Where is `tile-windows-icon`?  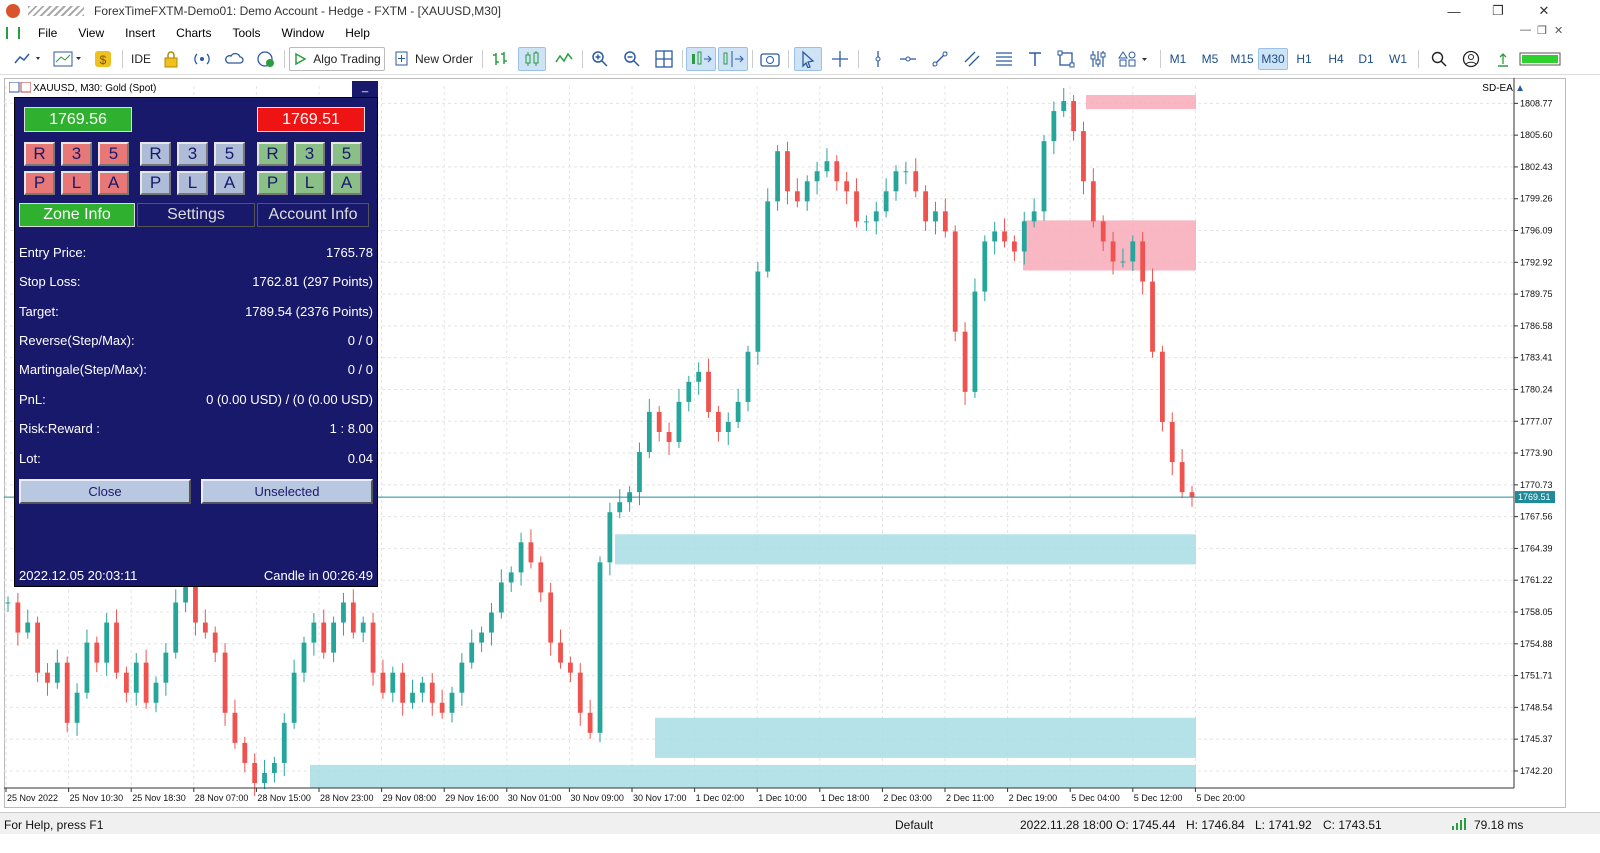
tile-windows-icon is located at coordinates (664, 59).